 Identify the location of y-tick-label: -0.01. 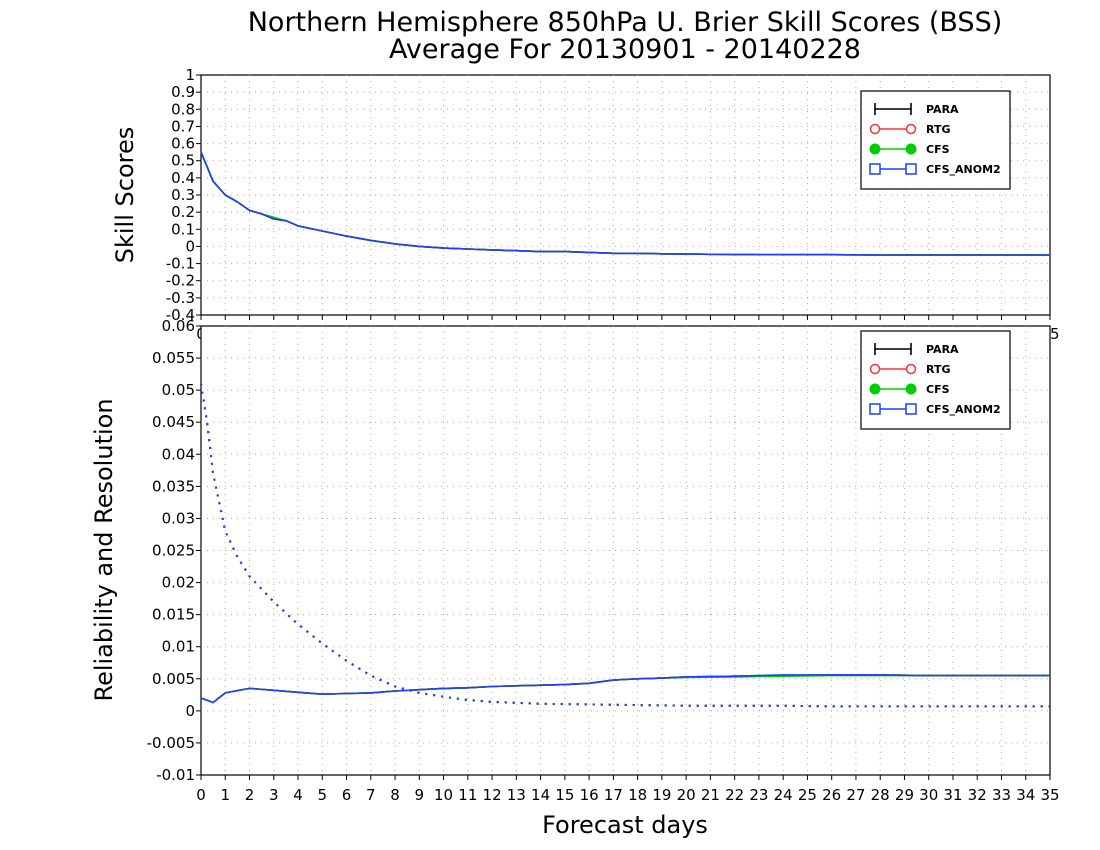
(175, 775).